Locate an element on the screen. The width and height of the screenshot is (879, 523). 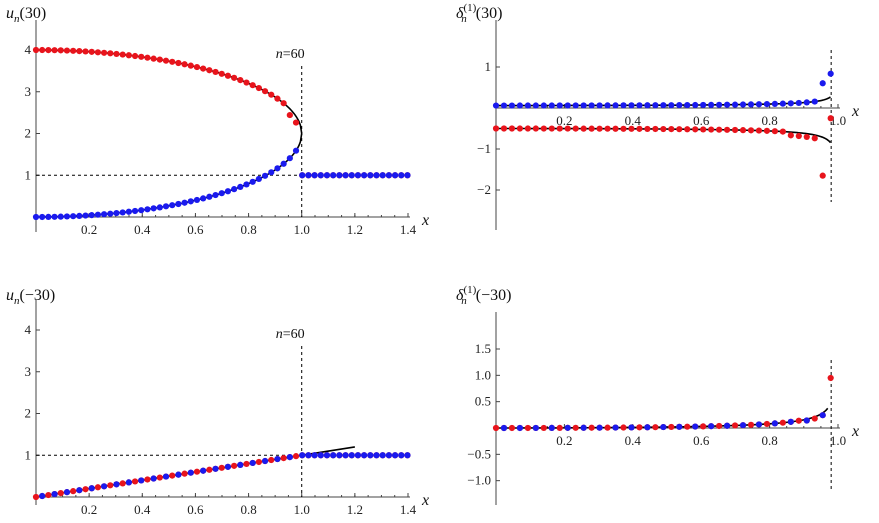
curve-upper is located at coordinates (169, 91).